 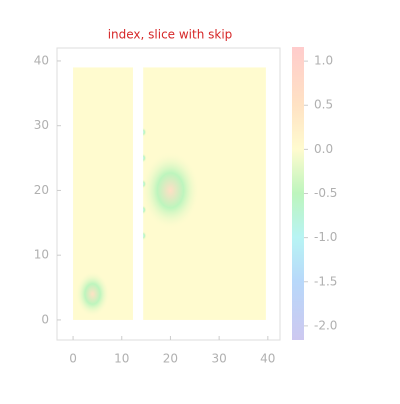 I want to click on colorbar-tick-label: 1.0, so click(x=323, y=61).